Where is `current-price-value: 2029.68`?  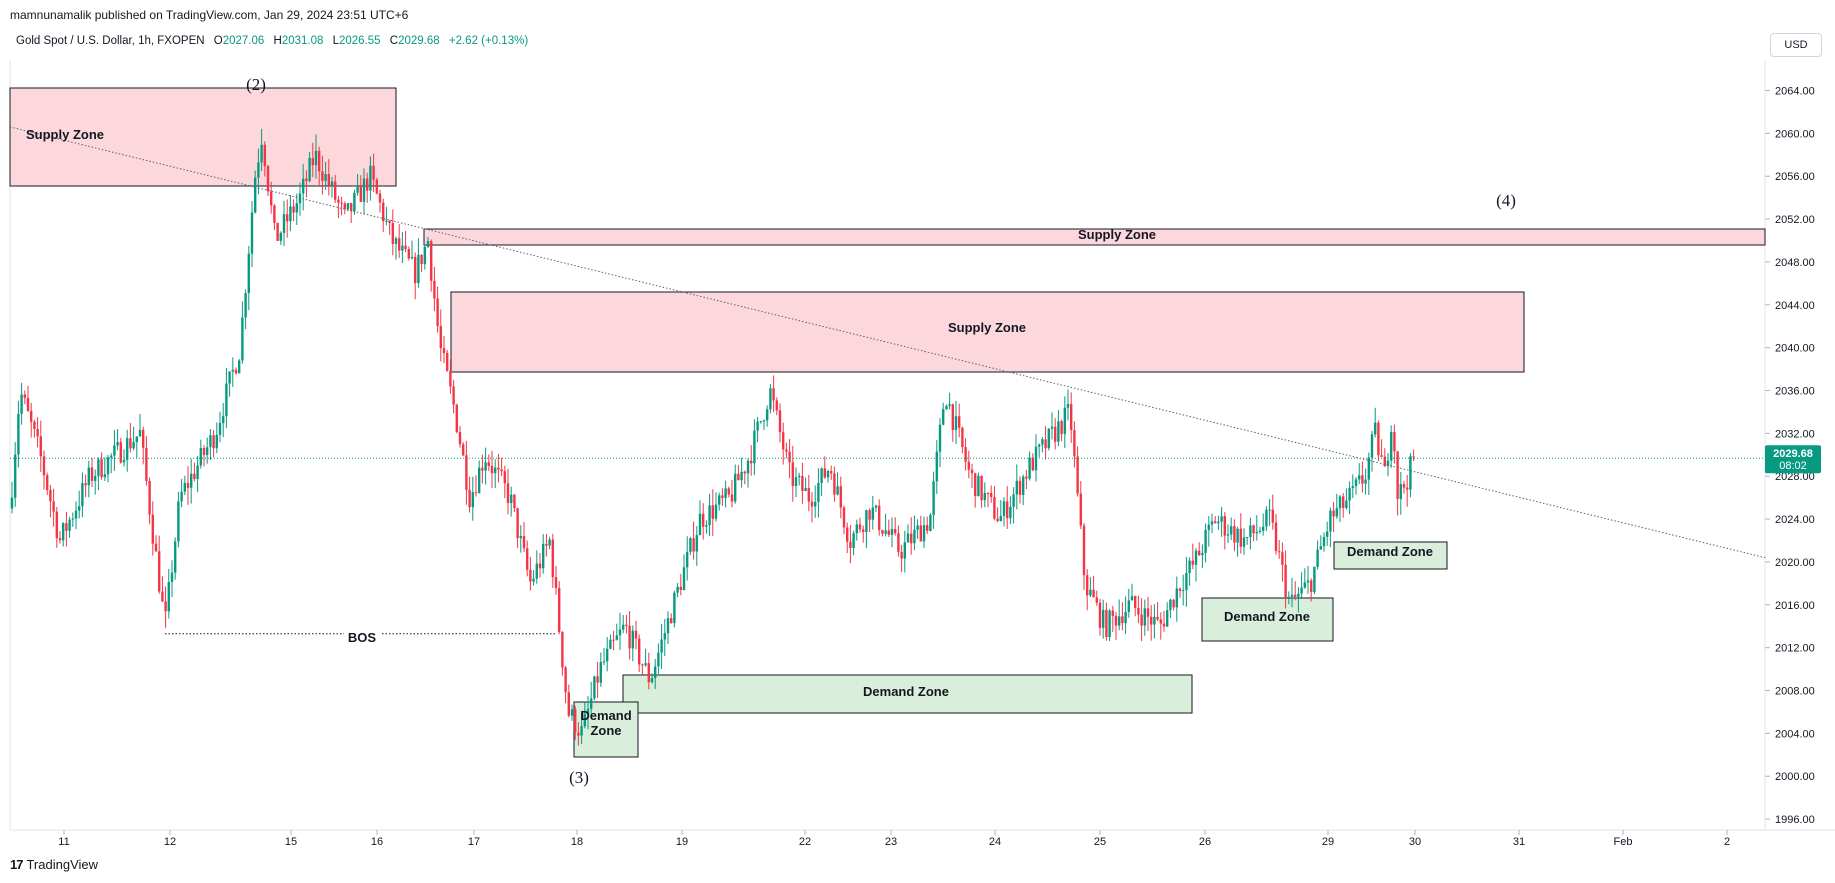
current-price-value: 2029.68 is located at coordinates (1793, 454).